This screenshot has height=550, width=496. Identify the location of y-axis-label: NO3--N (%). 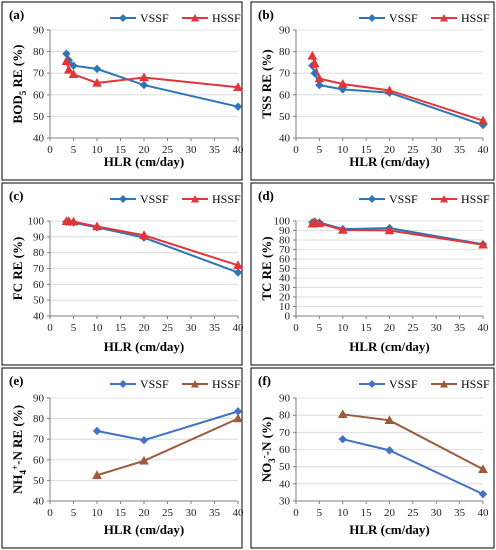
(268, 450).